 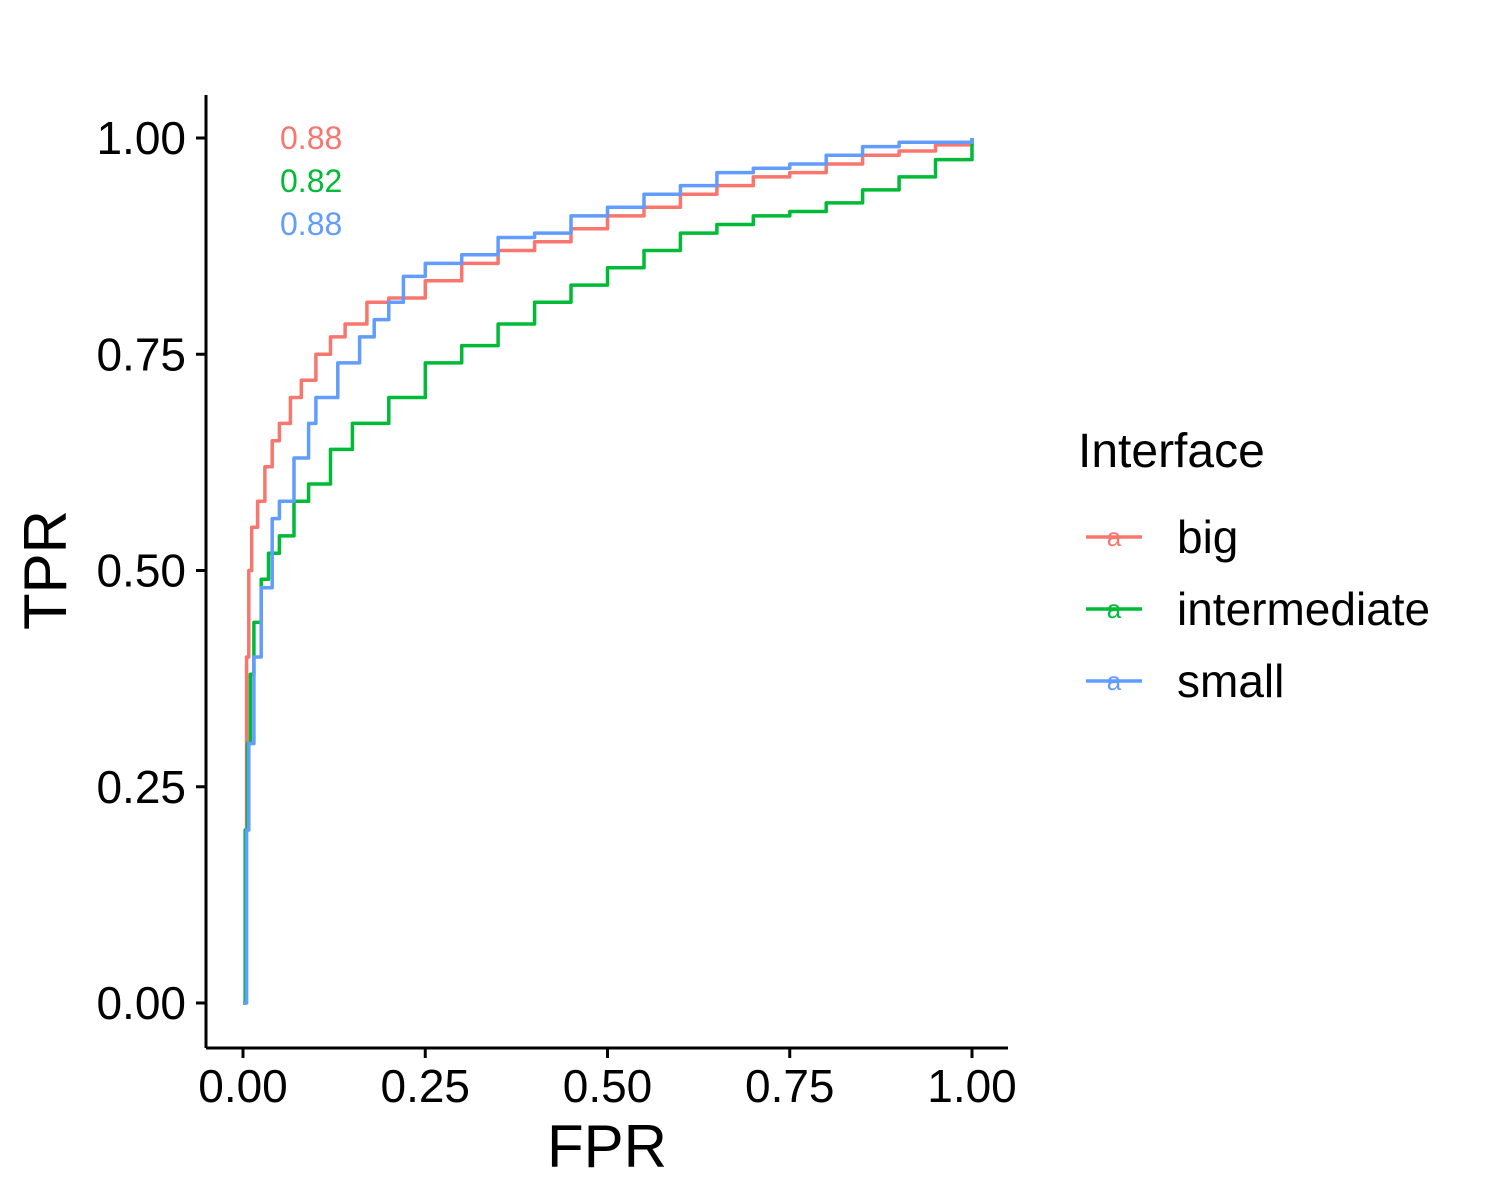 I want to click on auc-annotations: 0.88 0.82 0.88, so click(x=311, y=181).